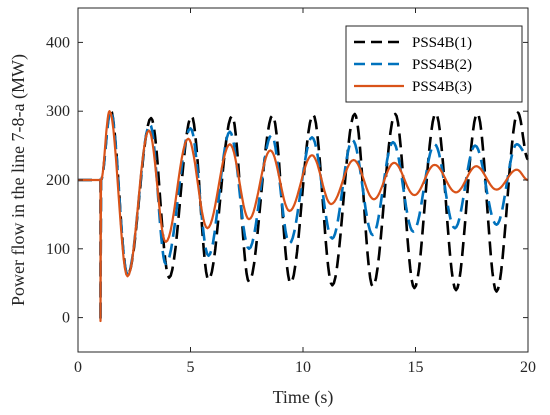 This screenshot has width=550, height=415. What do you see at coordinates (442, 87) in the screenshot?
I see `legend-label-3: PSS4B(3)` at bounding box center [442, 87].